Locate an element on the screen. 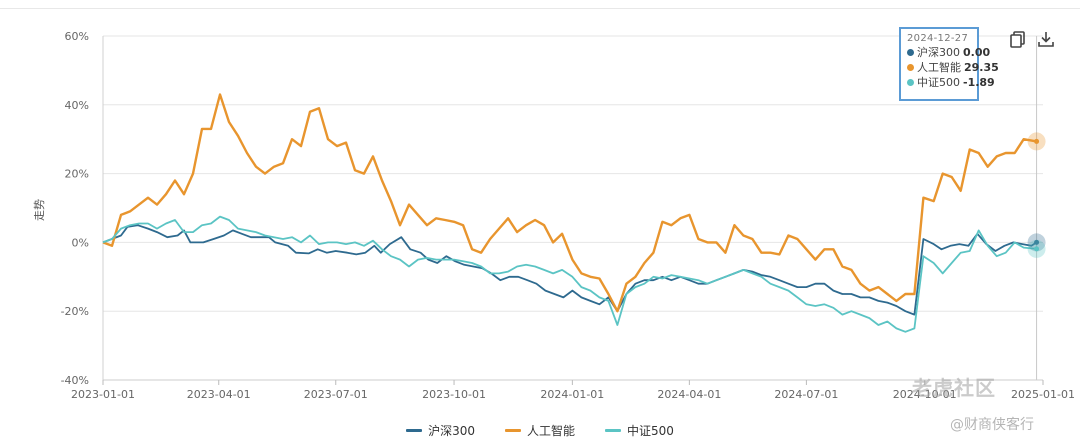  tooltip-label-ai: 人工智能 is located at coordinates (939, 67).